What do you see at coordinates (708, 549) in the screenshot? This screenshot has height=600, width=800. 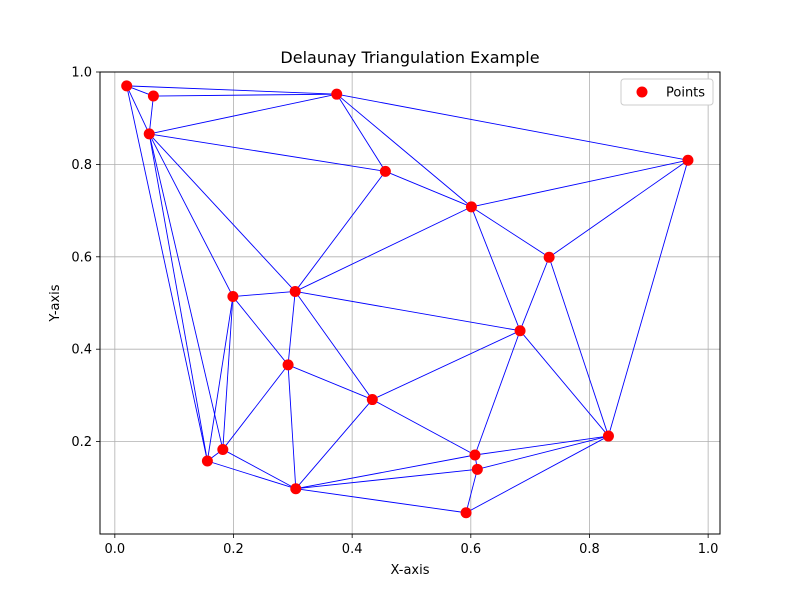 I see `x-tick-label: 1.0` at bounding box center [708, 549].